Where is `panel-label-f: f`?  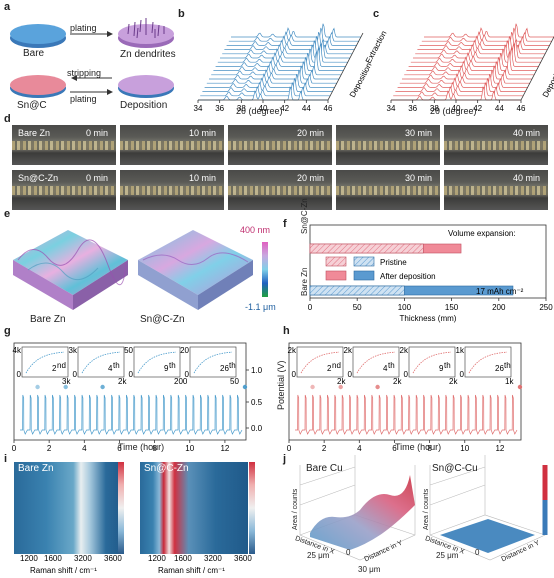 panel-label-f: f is located at coordinates (285, 224).